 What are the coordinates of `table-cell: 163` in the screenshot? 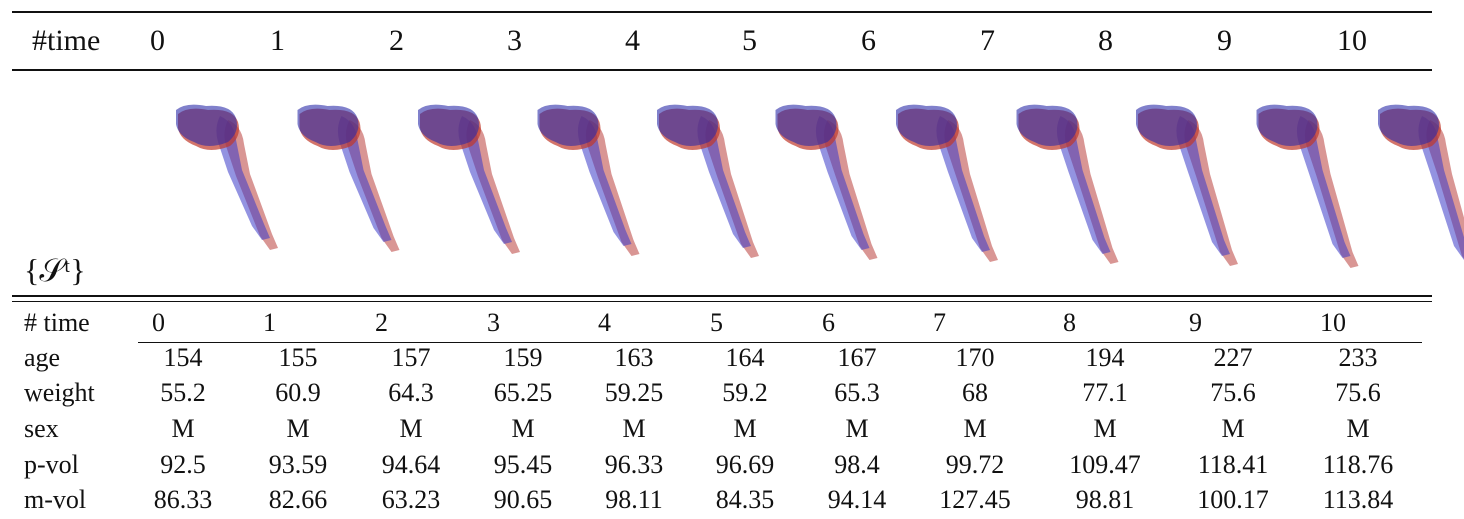 It's located at (634, 357).